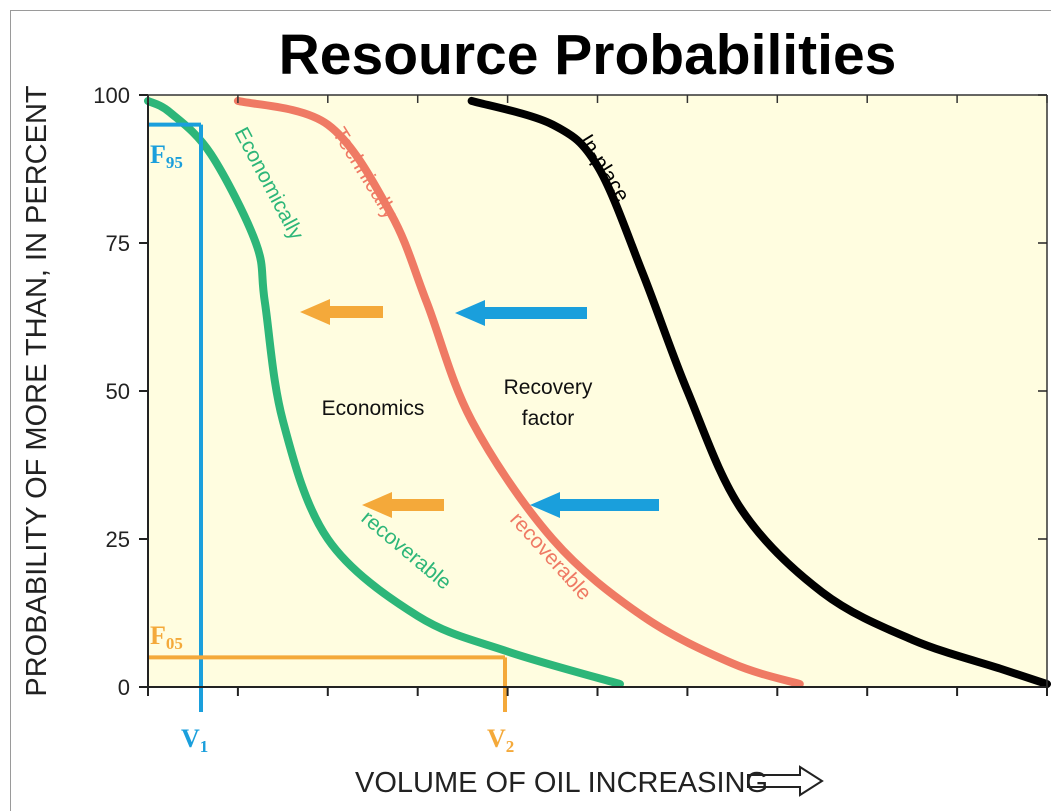 The height and width of the screenshot is (811, 1051). Describe the element at coordinates (500, 740) in the screenshot. I see `v2-label: V2` at that location.